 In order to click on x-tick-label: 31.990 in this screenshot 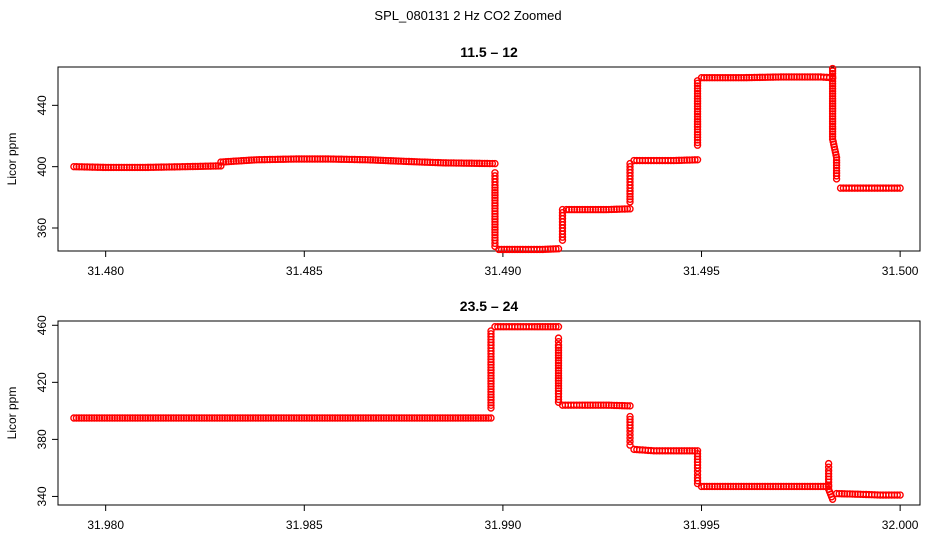, I will do `click(503, 525)`.